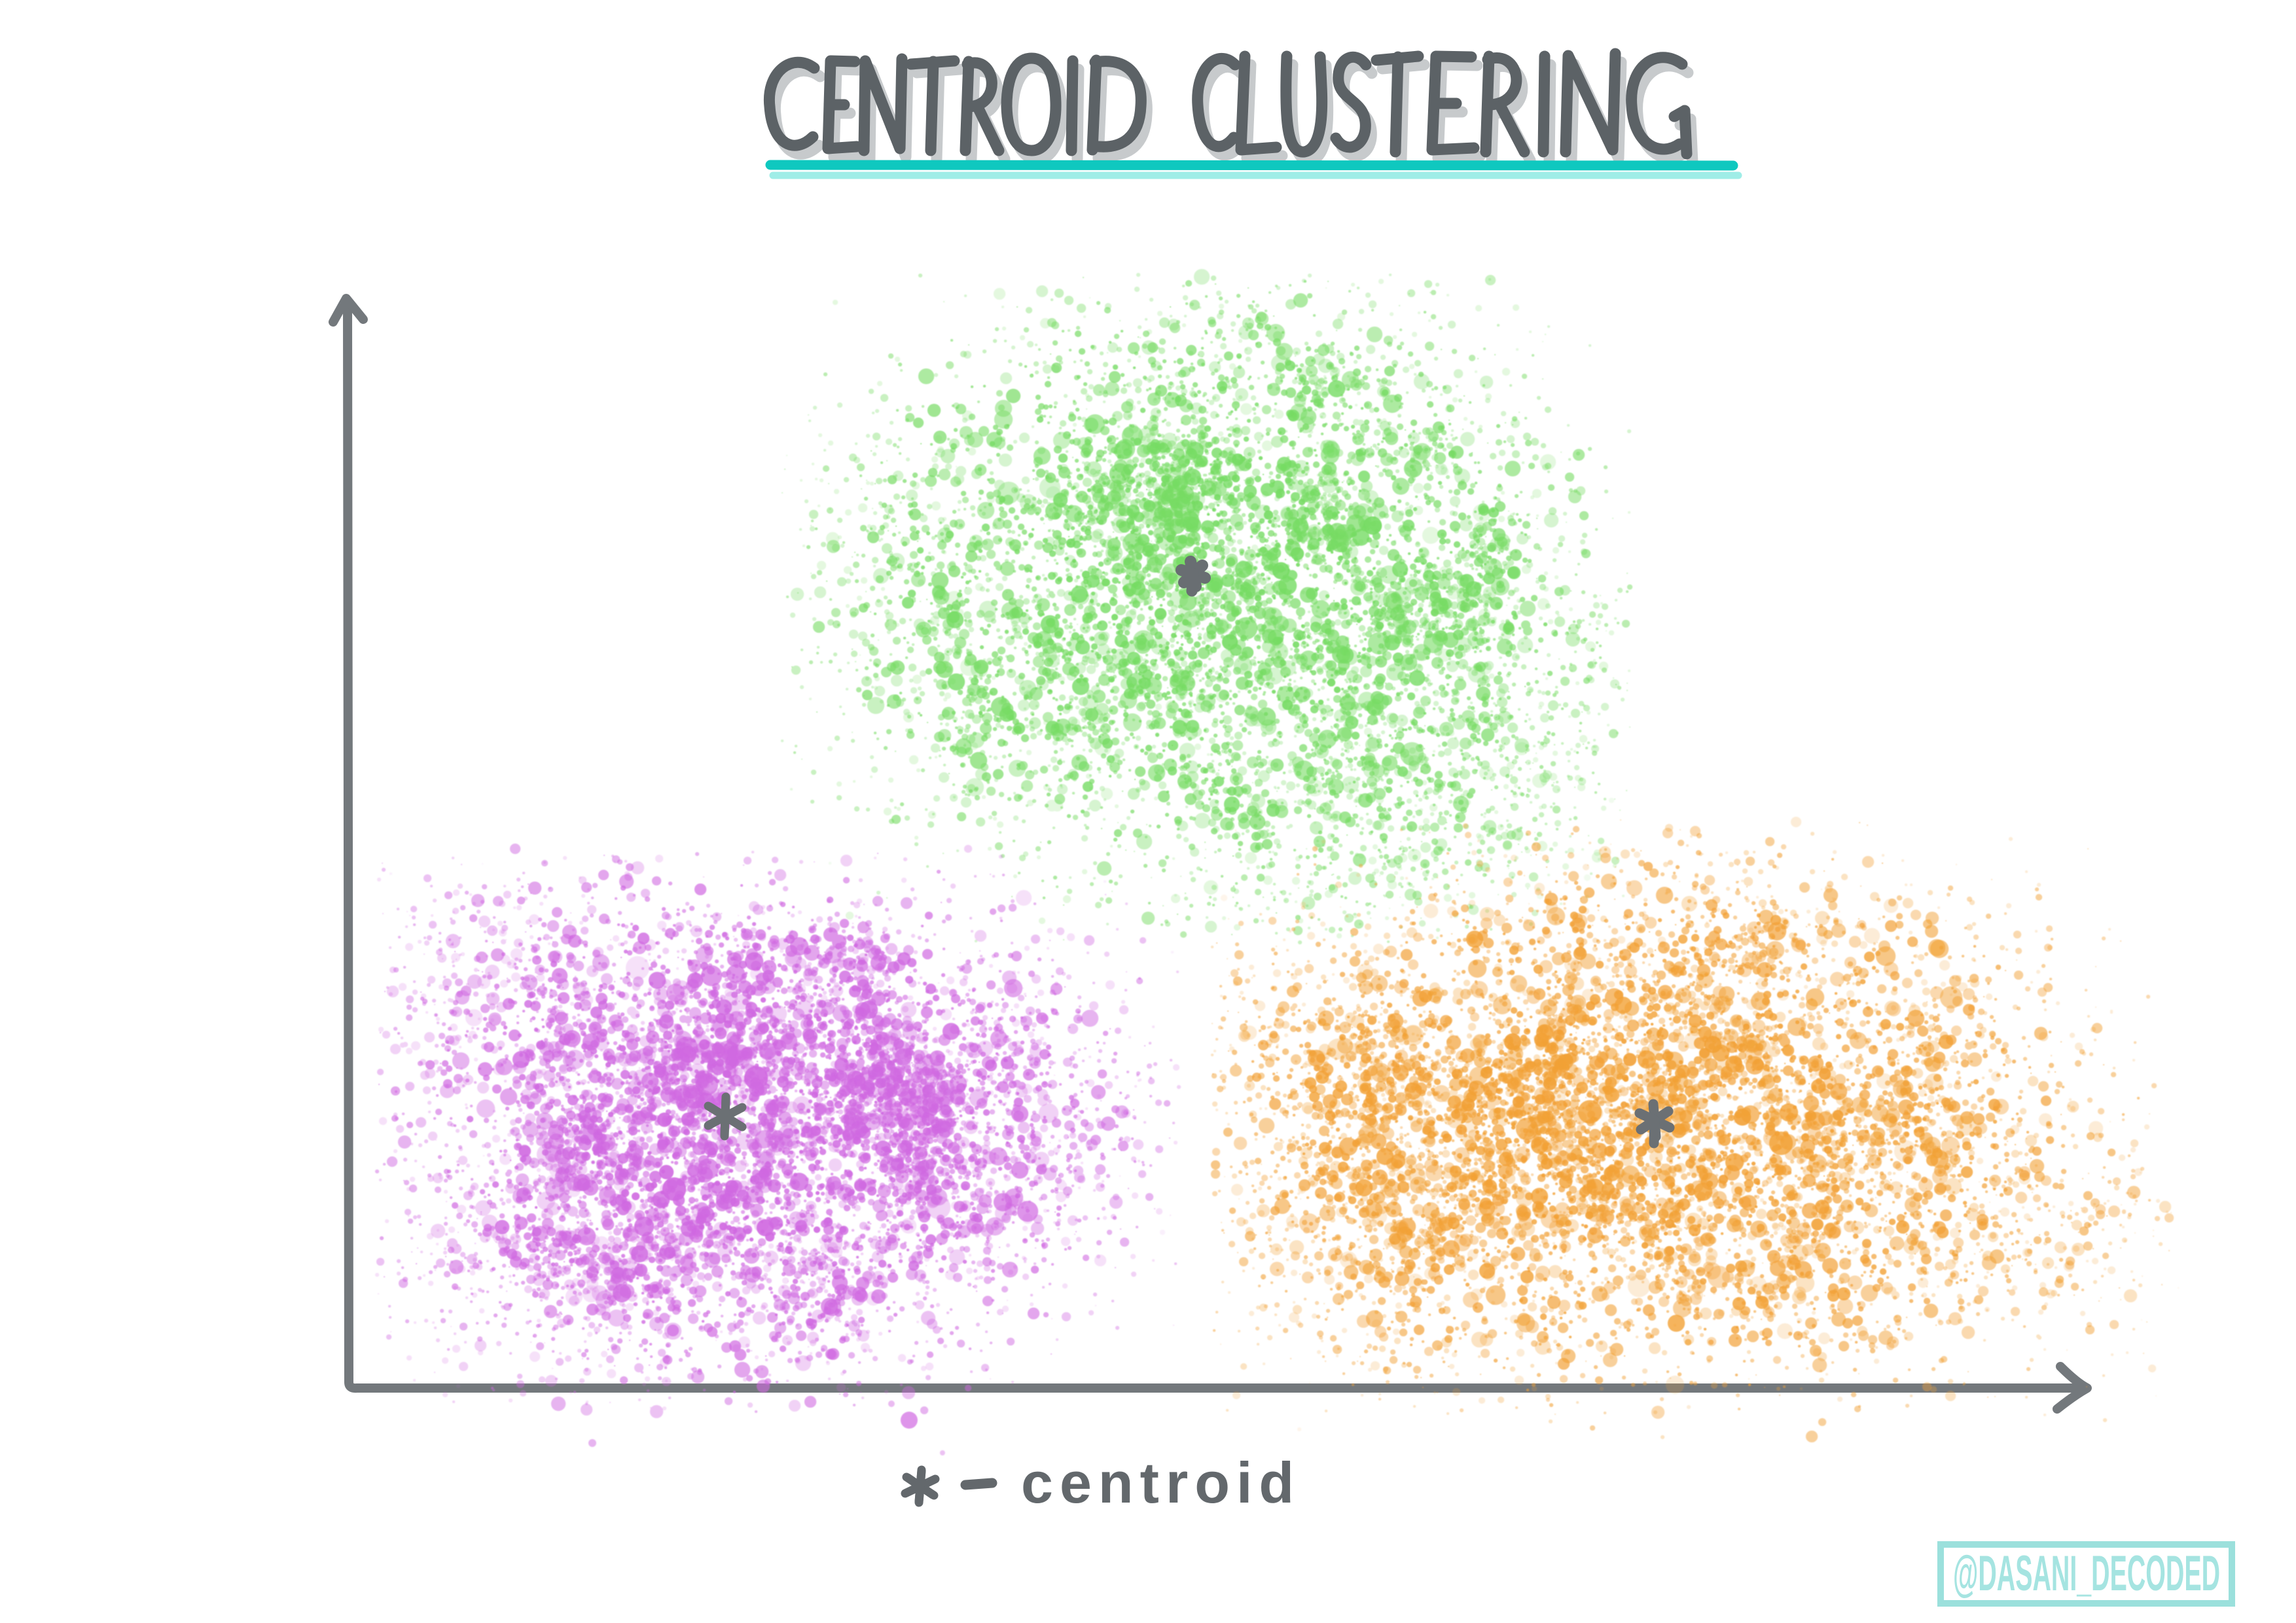 Image resolution: width=2296 pixels, height=1623 pixels. What do you see at coordinates (2086, 1573) in the screenshot?
I see `svg-text: @DASANI_DECODED` at bounding box center [2086, 1573].